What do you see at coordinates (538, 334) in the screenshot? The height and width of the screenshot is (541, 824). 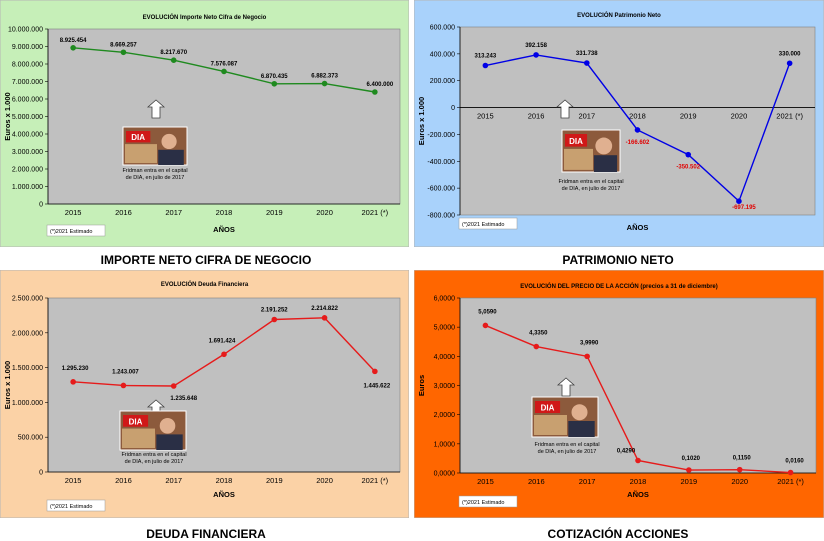 I see `data-label: 4,3350` at bounding box center [538, 334].